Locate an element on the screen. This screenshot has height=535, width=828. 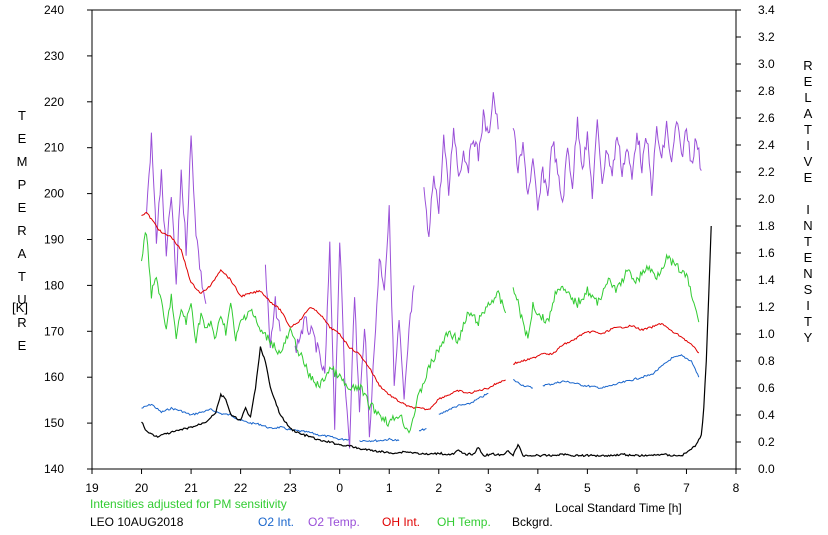
sensitivity-note: Intensities adjusted for PM sensitivity is located at coordinates (188, 504).